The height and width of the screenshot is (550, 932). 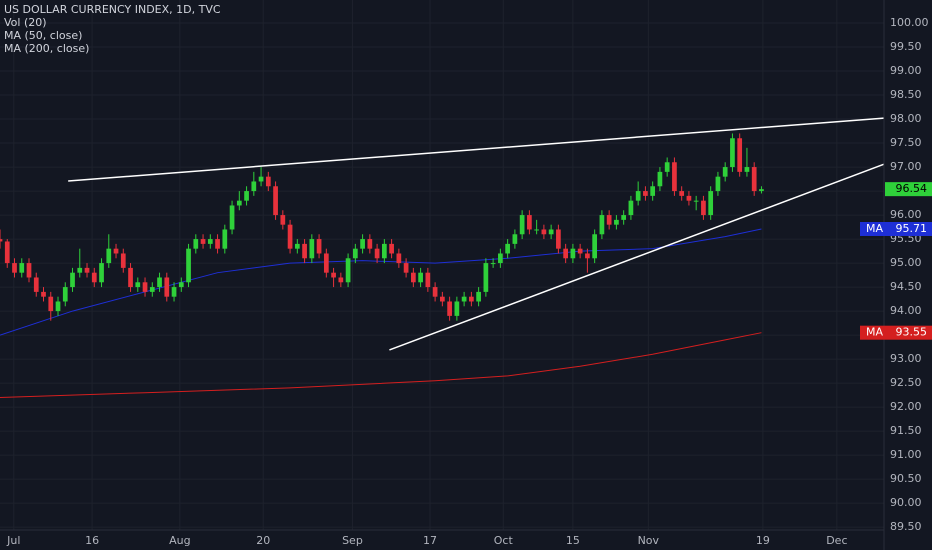 I want to click on ma-value-label: 93.55, so click(x=912, y=332).